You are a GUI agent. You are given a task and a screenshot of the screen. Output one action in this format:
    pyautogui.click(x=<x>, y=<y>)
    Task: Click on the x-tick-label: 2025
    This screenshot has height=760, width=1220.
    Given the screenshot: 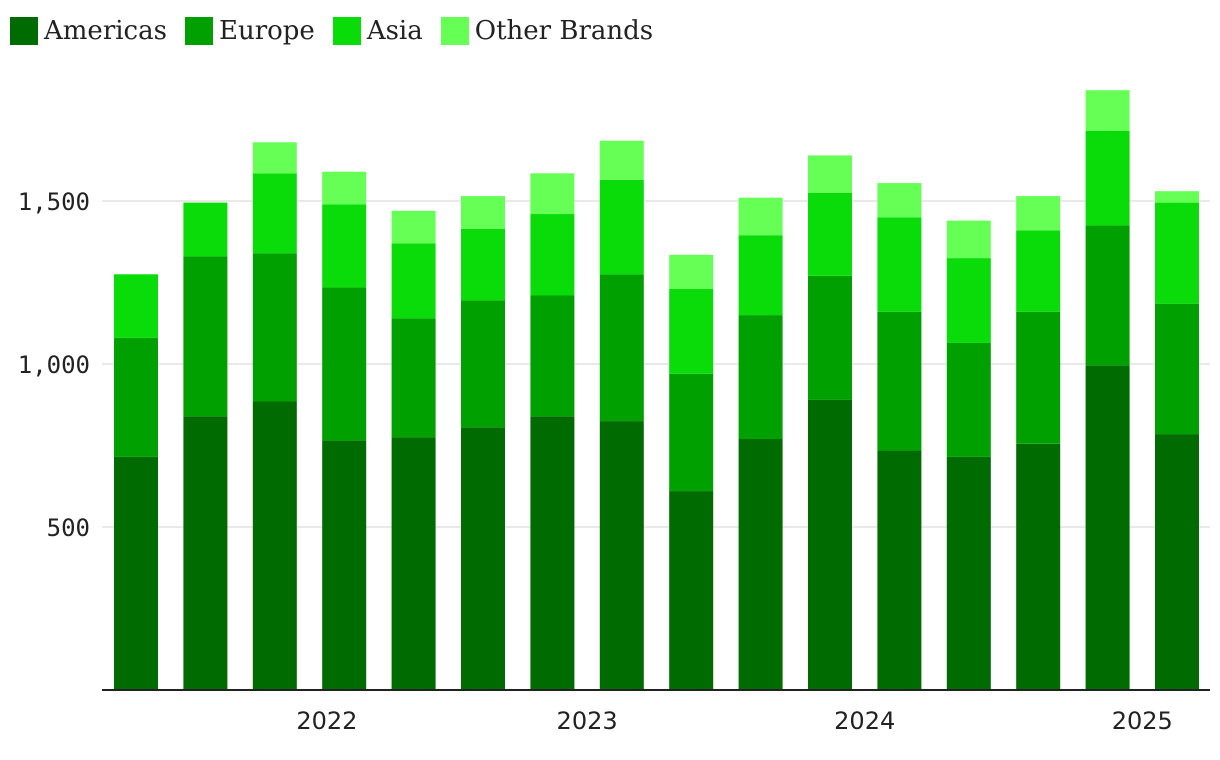 What is the action you would take?
    pyautogui.click(x=1142, y=721)
    